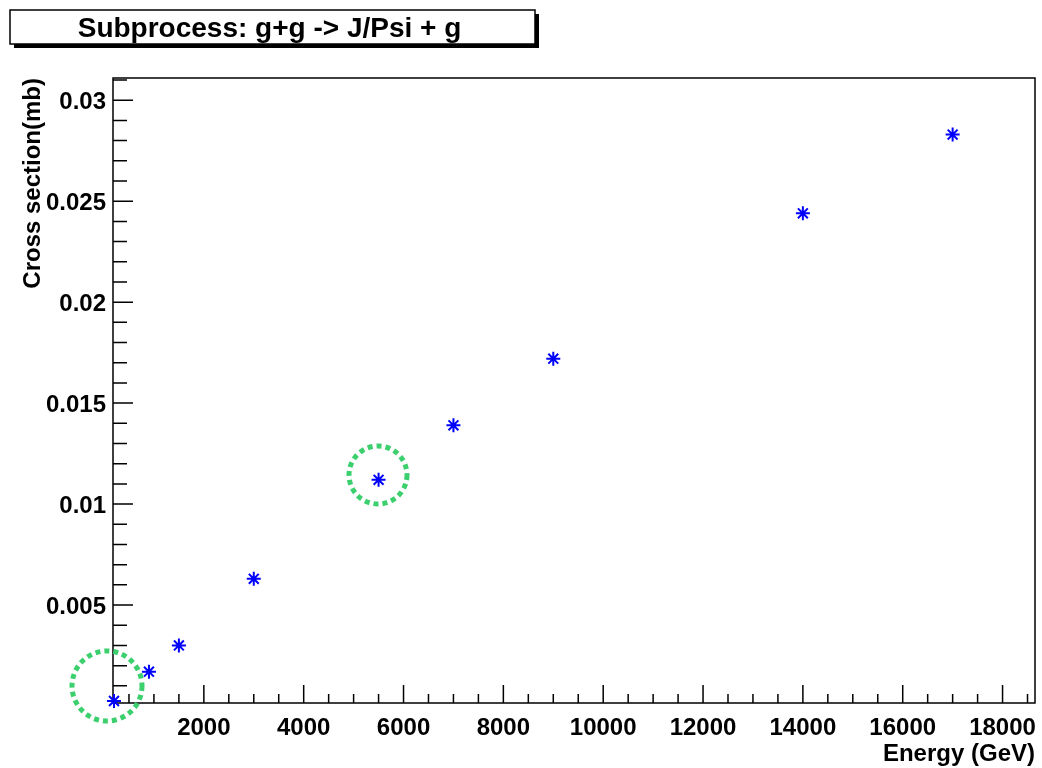 The height and width of the screenshot is (768, 1042). Describe the element at coordinates (269, 27) in the screenshot. I see `chart-title: Subprocess: g+g -> J/Psi + g` at that location.